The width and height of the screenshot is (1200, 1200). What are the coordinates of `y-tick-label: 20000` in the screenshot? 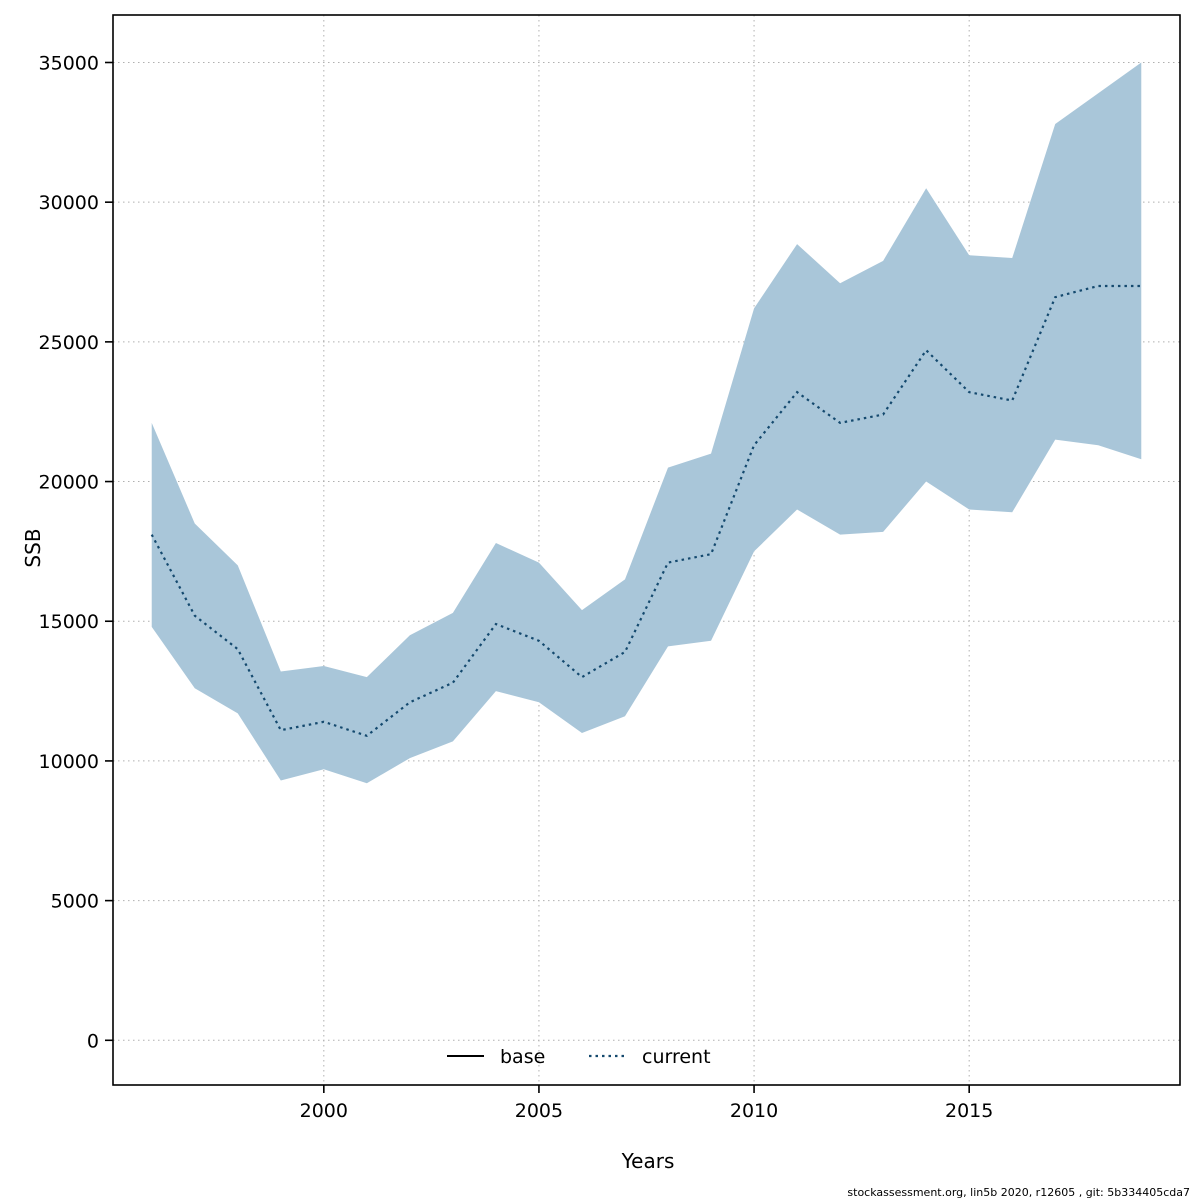 It's located at (69, 483).